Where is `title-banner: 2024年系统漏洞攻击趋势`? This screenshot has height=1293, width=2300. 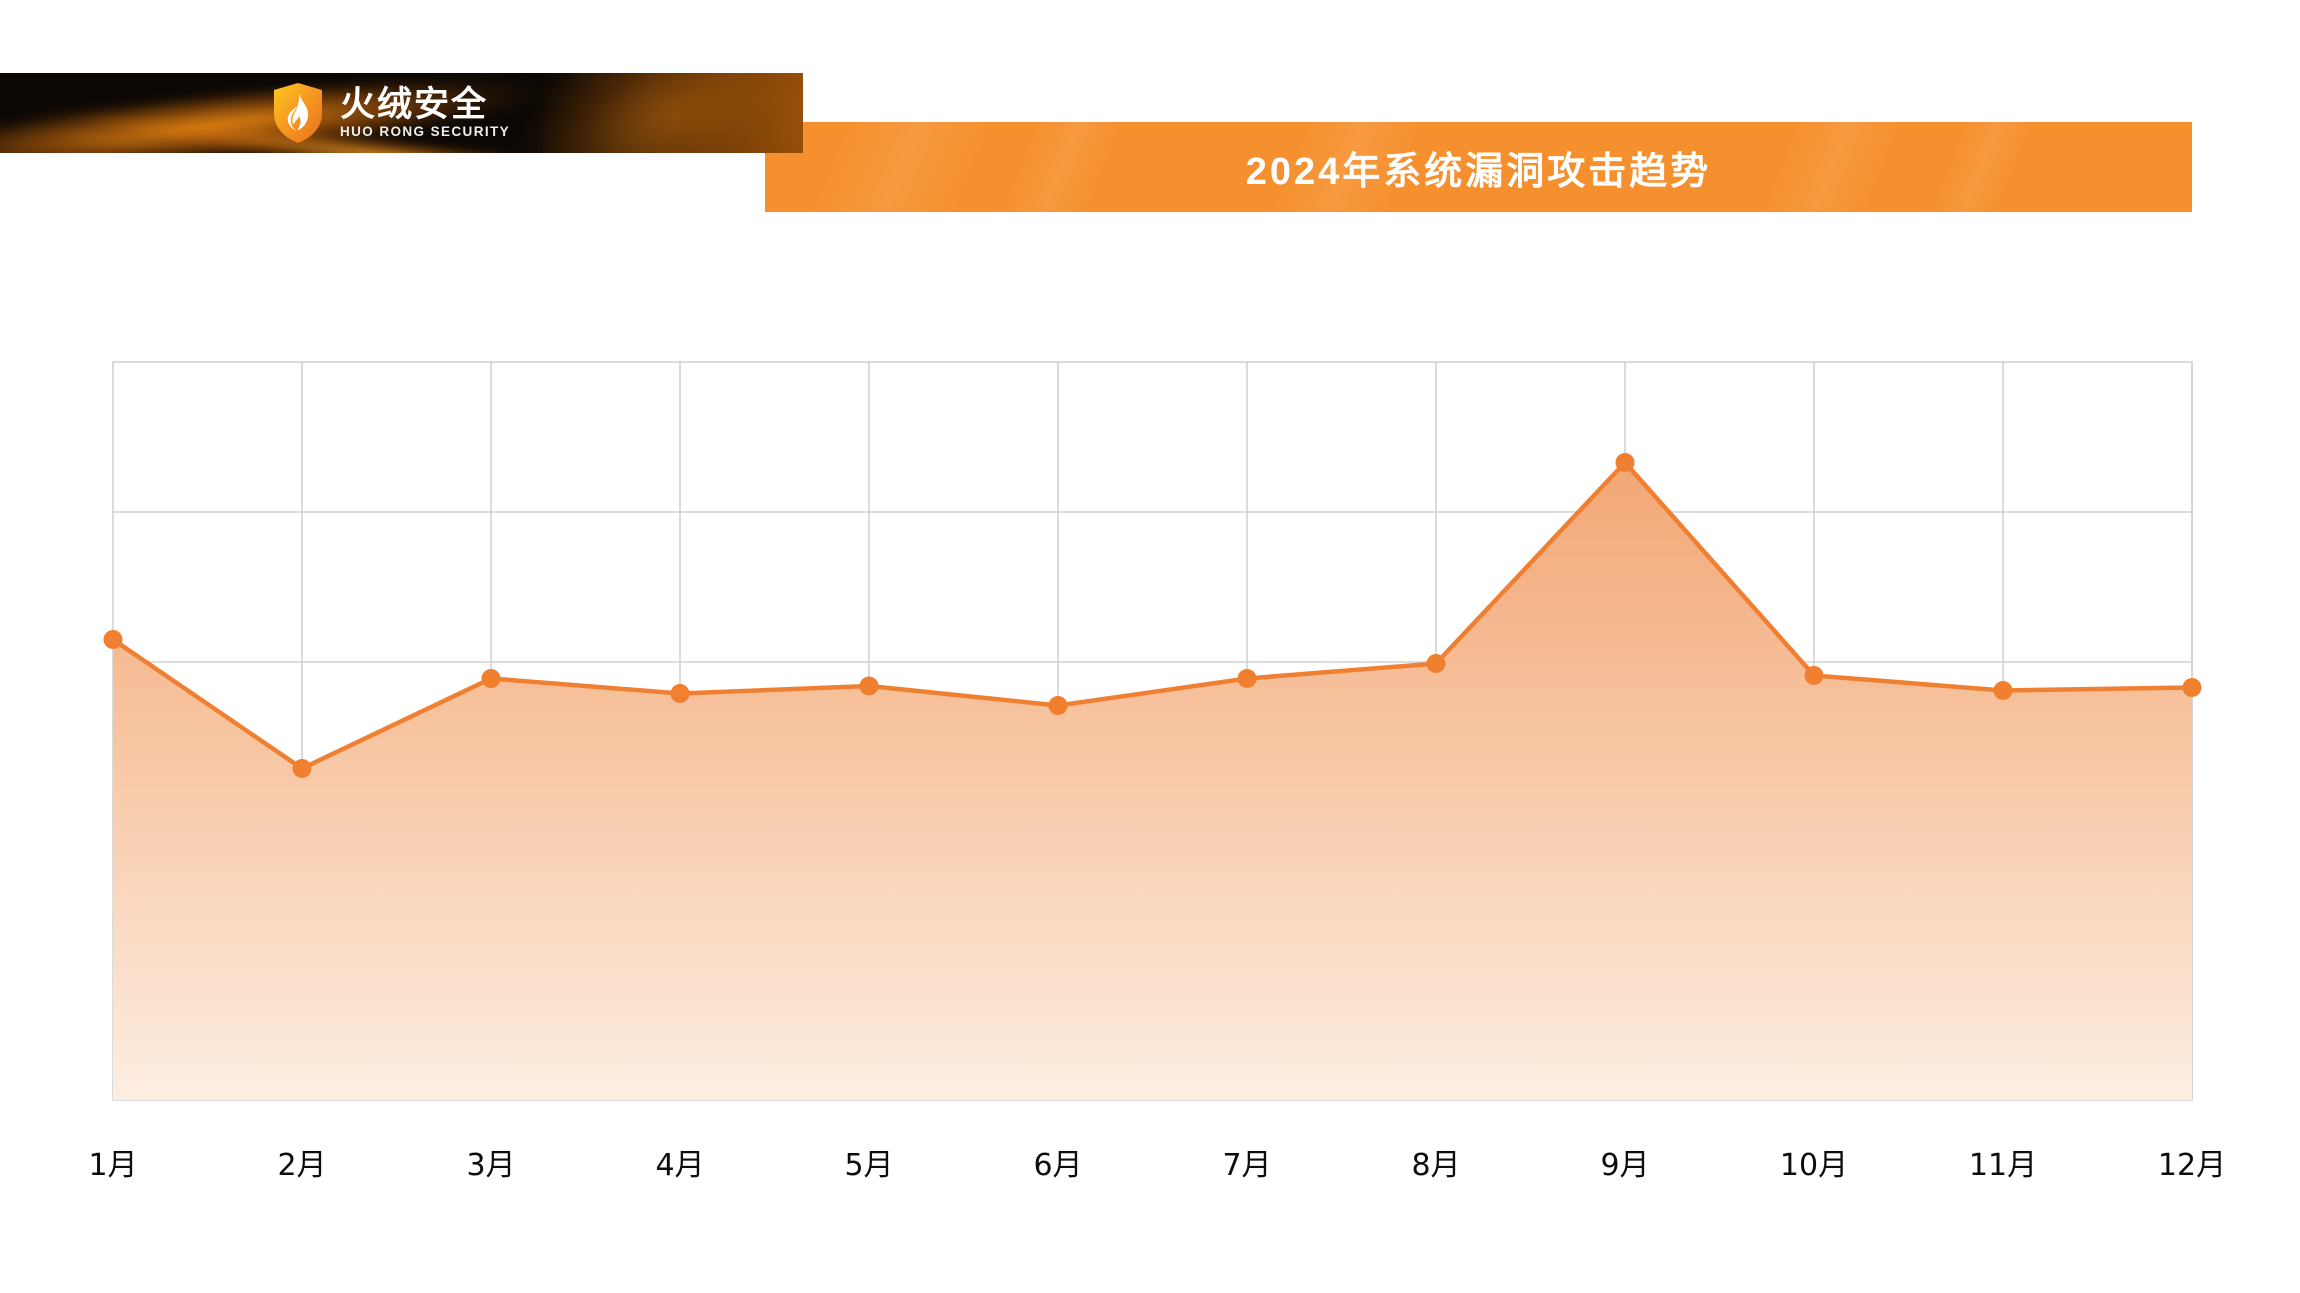
title-banner: 2024年系统漏洞攻击趋势 is located at coordinates (1478, 167).